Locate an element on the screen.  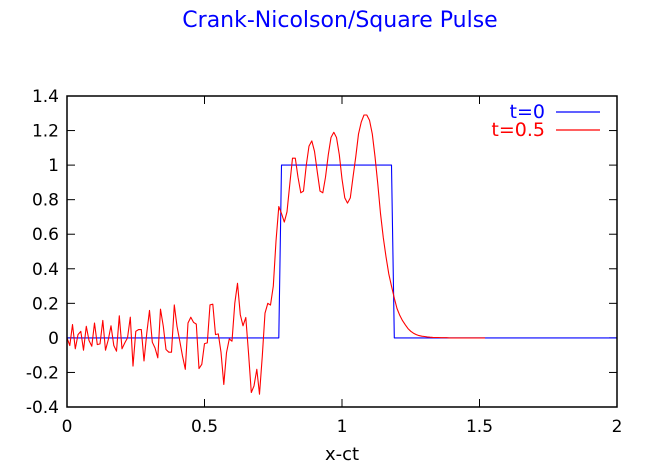
x-tick-label: 1 is located at coordinates (342, 427).